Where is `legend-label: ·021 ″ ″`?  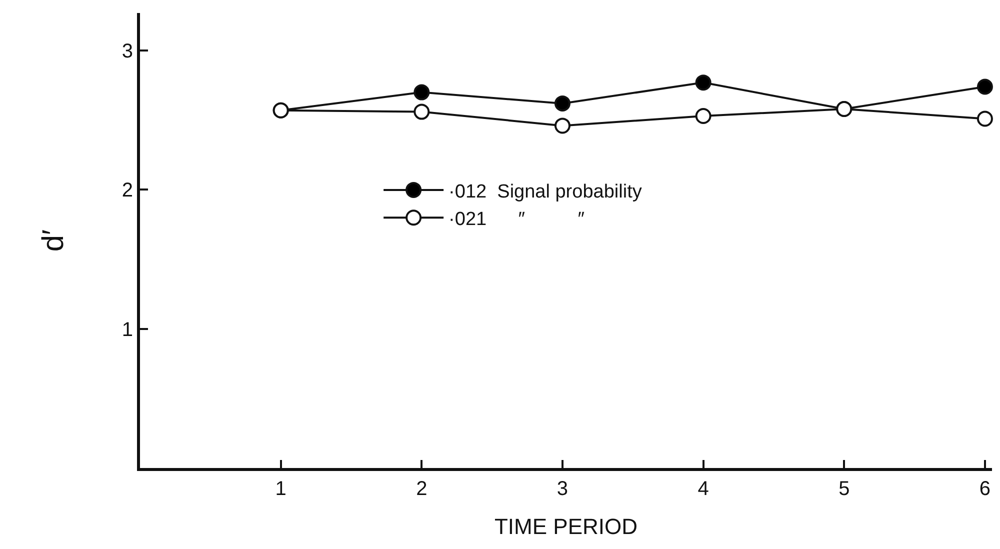
legend-label: ·021 ″ ″ is located at coordinates (516, 219).